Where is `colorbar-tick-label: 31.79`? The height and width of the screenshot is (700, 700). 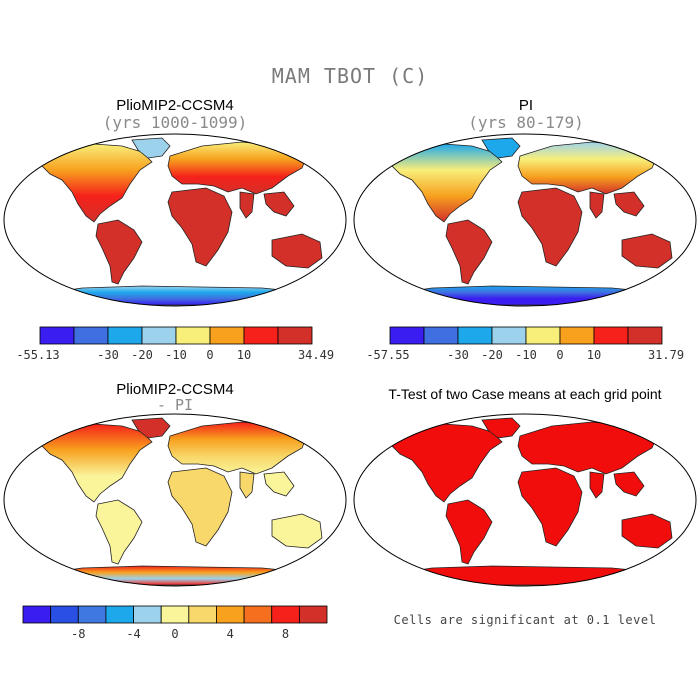
colorbar-tick-label: 31.79 is located at coordinates (666, 355).